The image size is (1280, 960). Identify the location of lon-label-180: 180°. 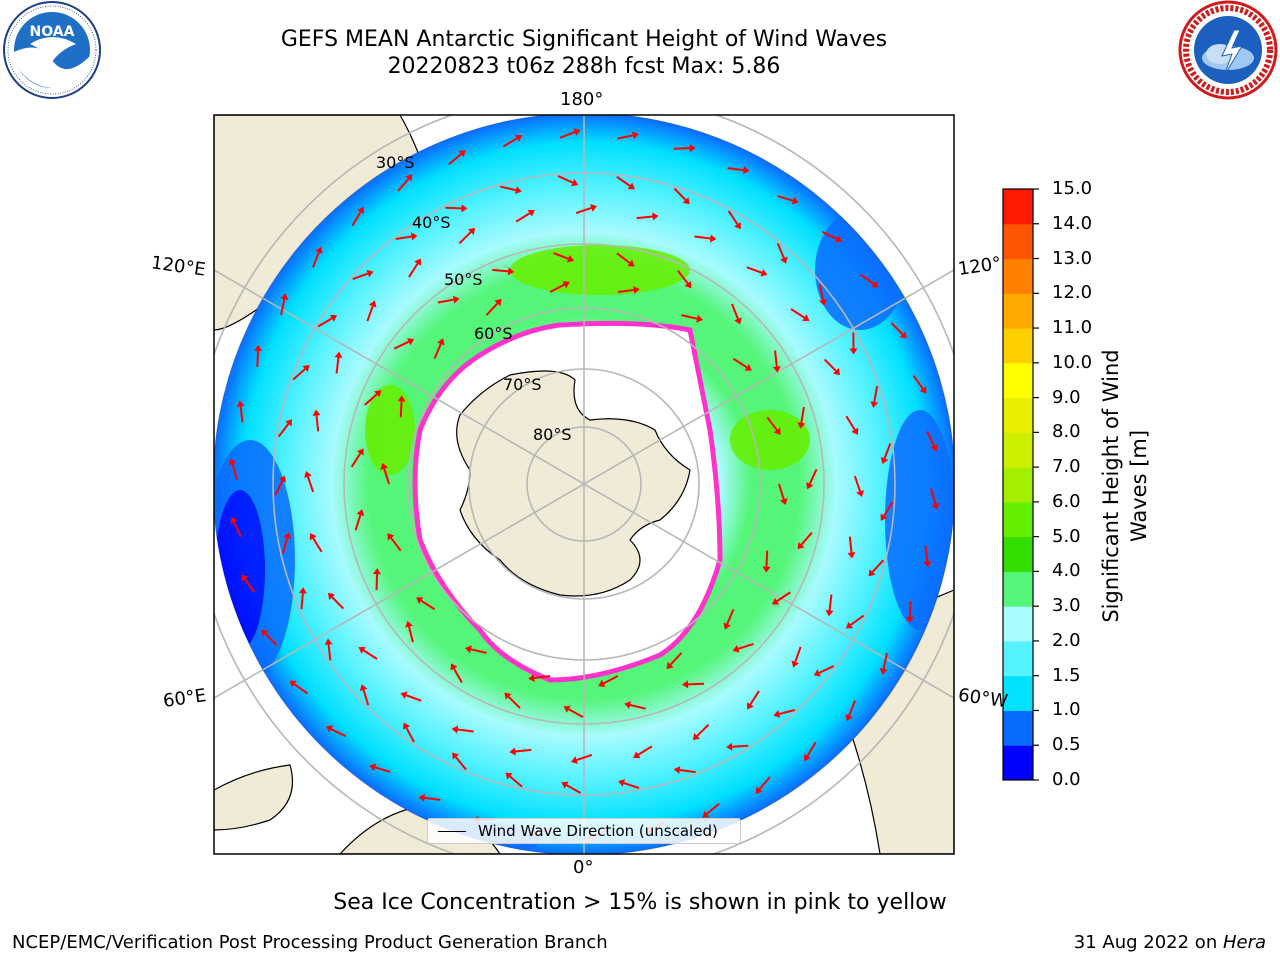
(582, 99).